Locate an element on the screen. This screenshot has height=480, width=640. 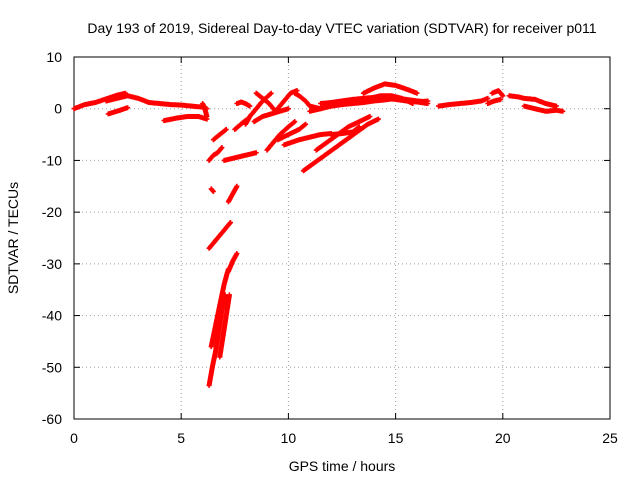
y-tick-label: -60 is located at coordinates (52, 419).